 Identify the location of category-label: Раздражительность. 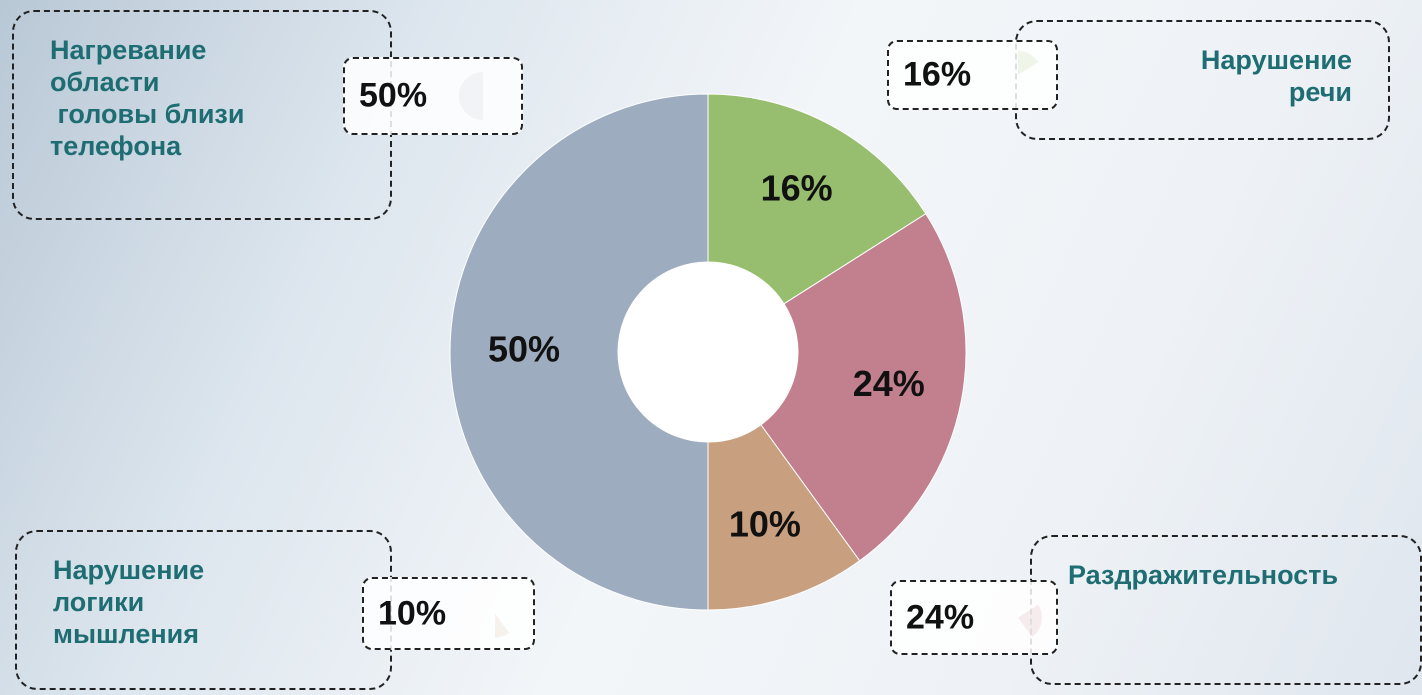
(1203, 575).